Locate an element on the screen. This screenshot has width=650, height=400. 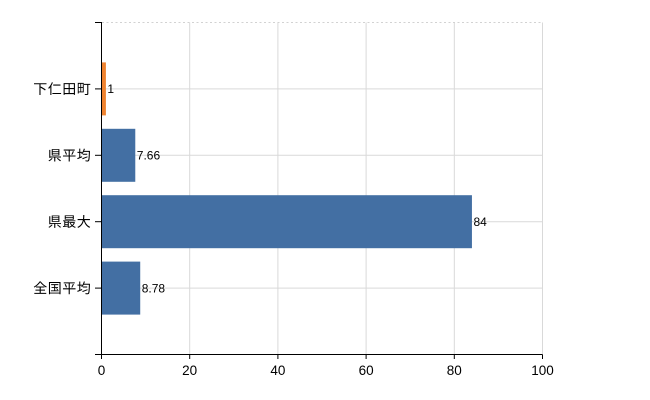
svg-text: 1 is located at coordinates (110, 89).